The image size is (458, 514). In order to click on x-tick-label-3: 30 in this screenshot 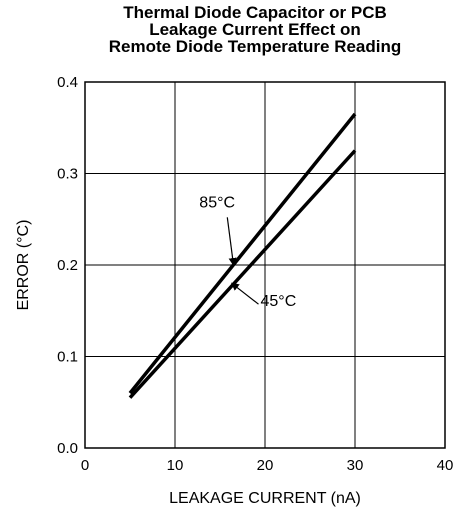, I will do `click(355, 465)`.